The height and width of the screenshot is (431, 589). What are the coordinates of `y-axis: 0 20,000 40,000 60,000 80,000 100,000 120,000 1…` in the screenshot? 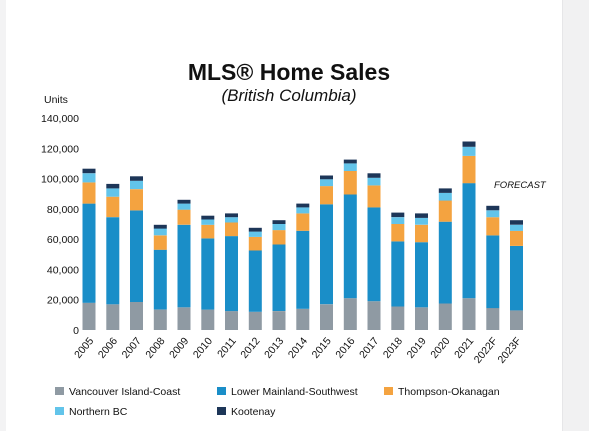 It's located at (60, 225).